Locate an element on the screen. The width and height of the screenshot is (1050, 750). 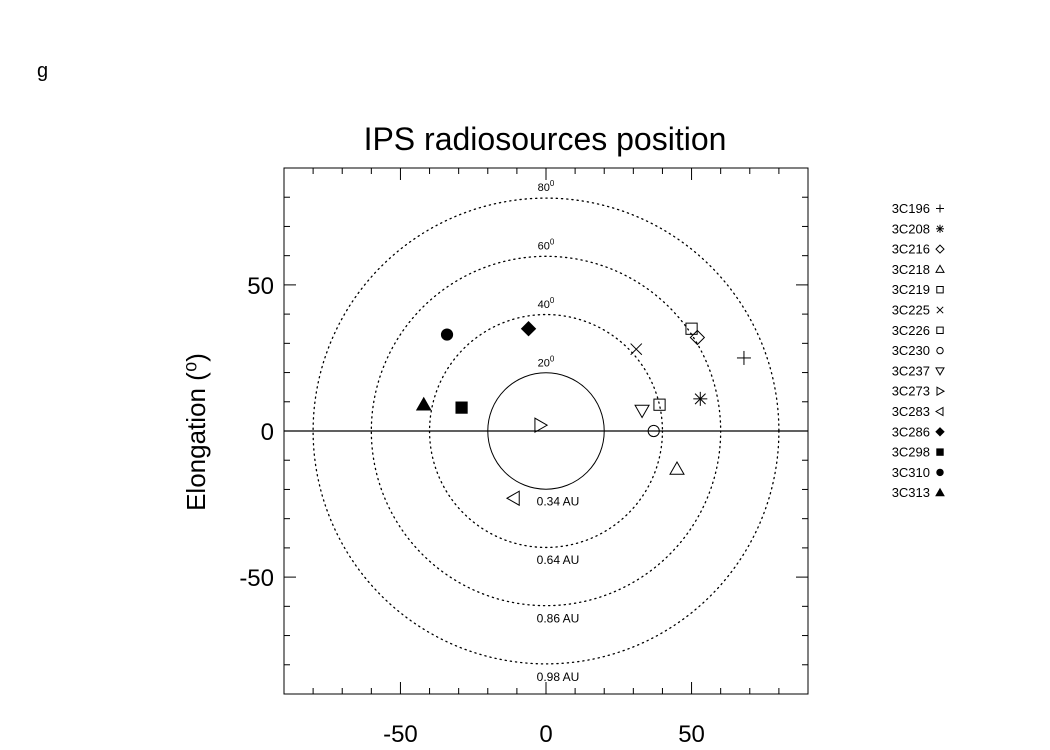
point-3c218 is located at coordinates (677, 467).